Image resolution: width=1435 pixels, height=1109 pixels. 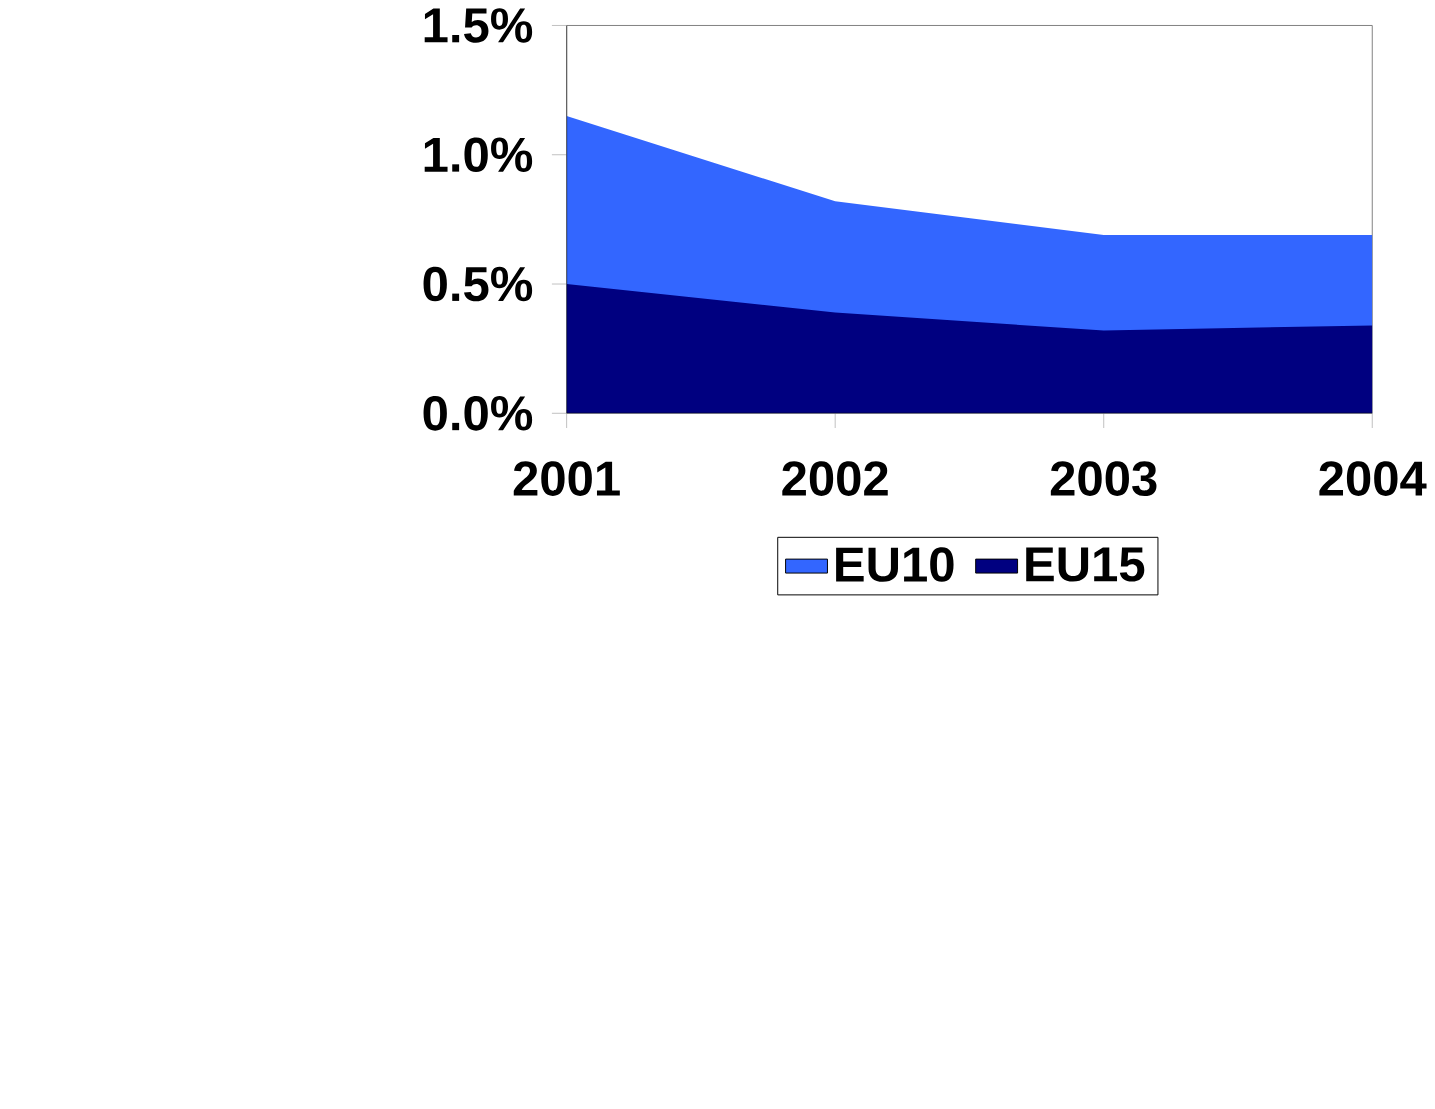 What do you see at coordinates (478, 284) in the screenshot?
I see `y-tick-label: 0.5%` at bounding box center [478, 284].